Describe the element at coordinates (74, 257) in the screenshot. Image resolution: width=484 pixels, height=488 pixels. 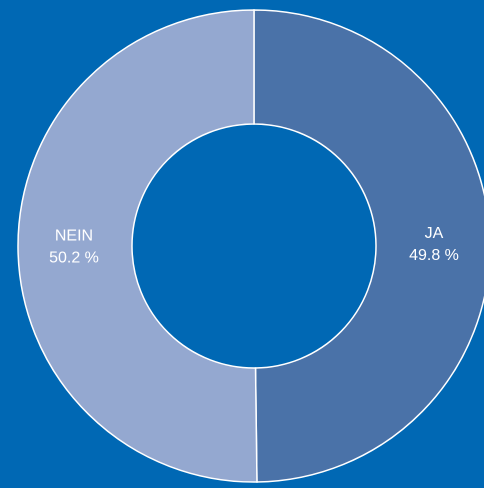
I see `slice-value-label: 50.2 %` at that location.